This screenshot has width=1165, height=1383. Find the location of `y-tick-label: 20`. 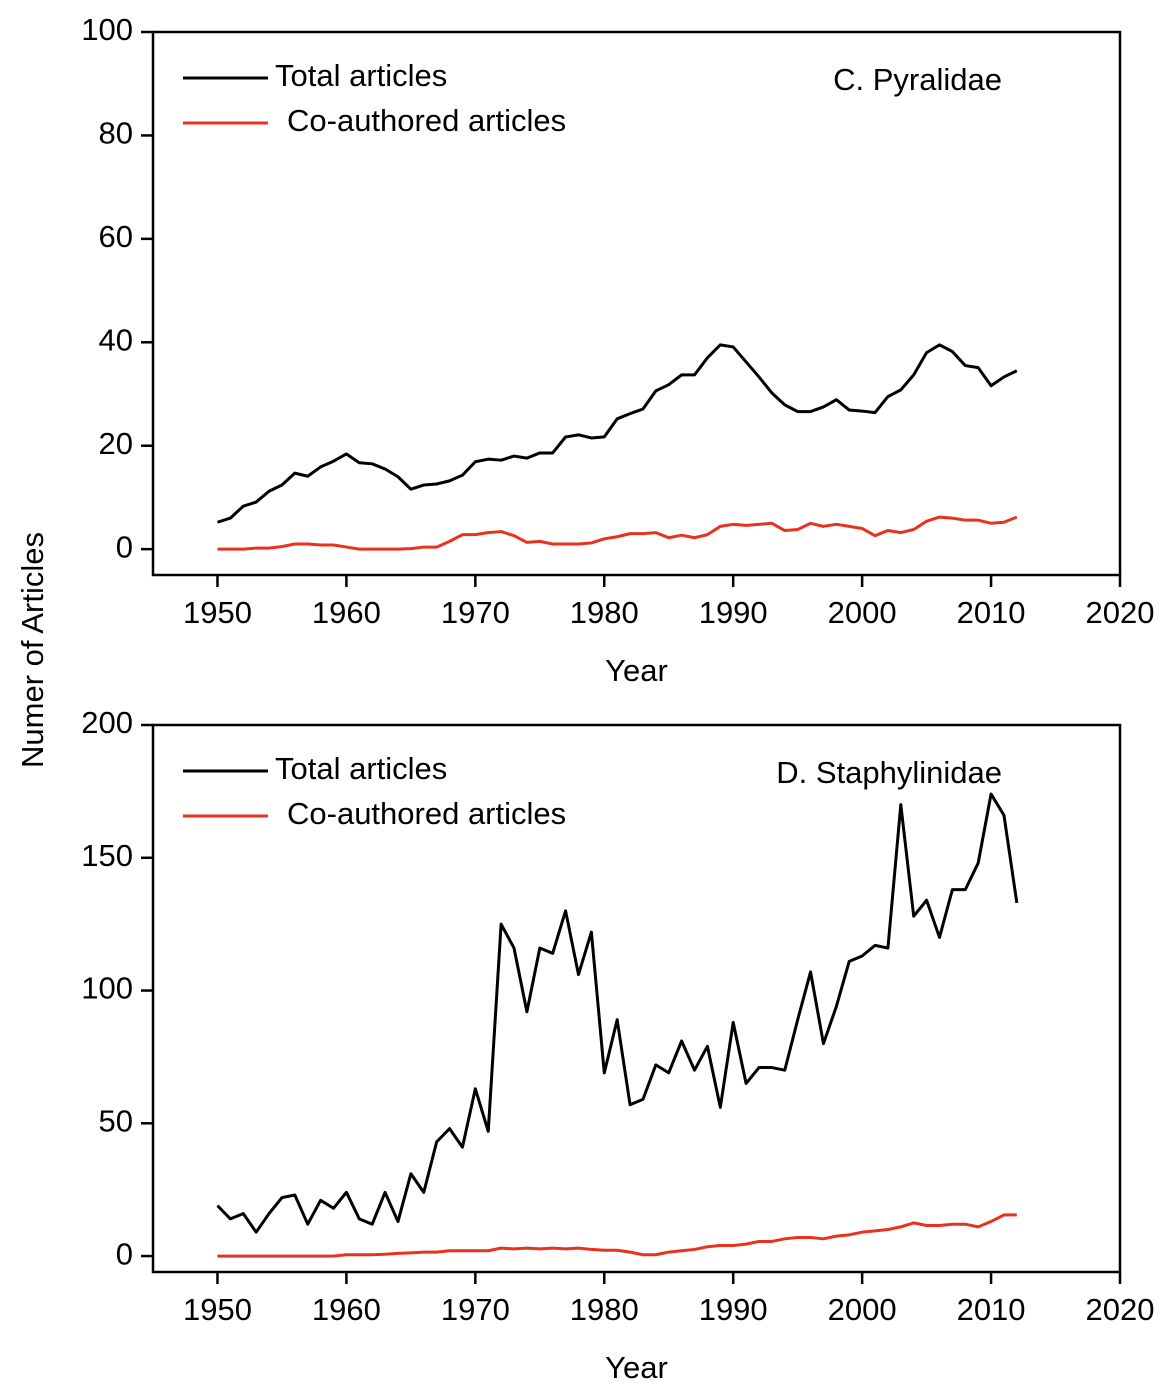

y-tick-label: 20 is located at coordinates (116, 443).